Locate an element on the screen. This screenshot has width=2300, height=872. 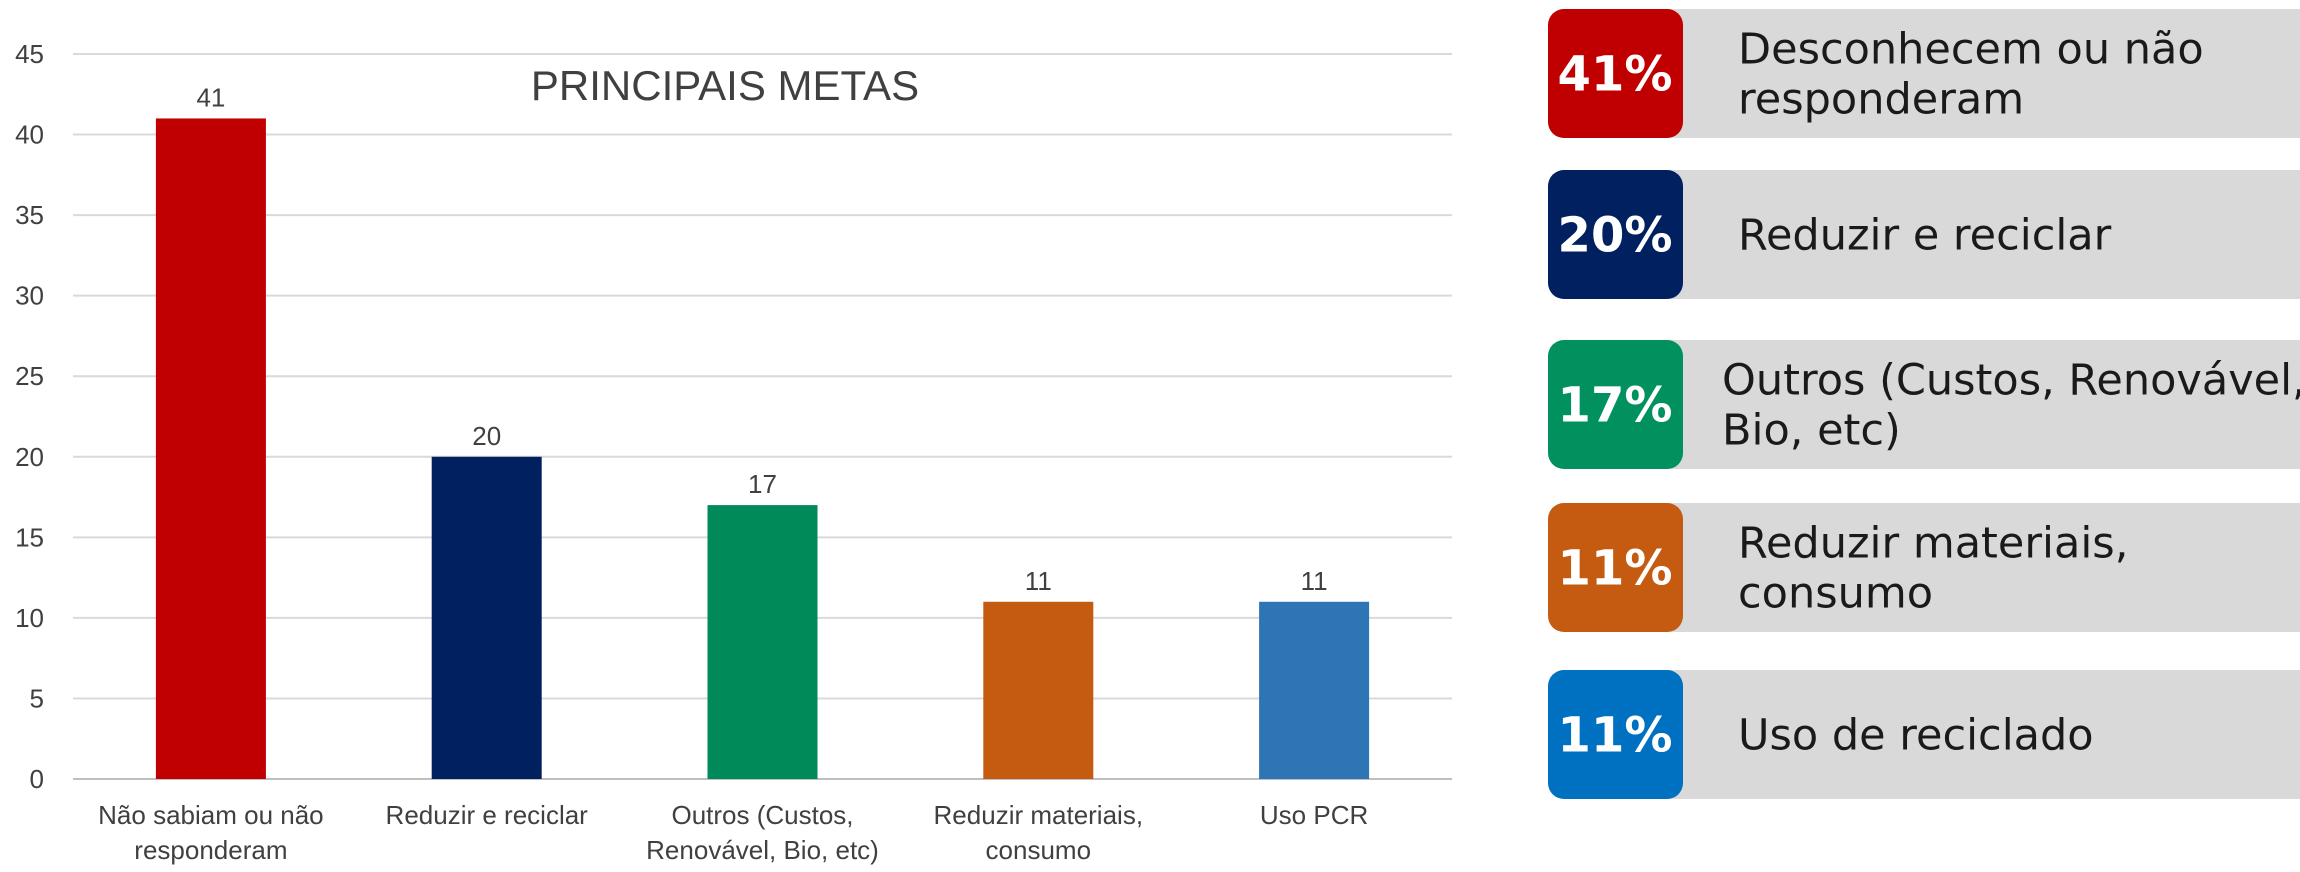
y-tick-label: 40 is located at coordinates (29, 135).